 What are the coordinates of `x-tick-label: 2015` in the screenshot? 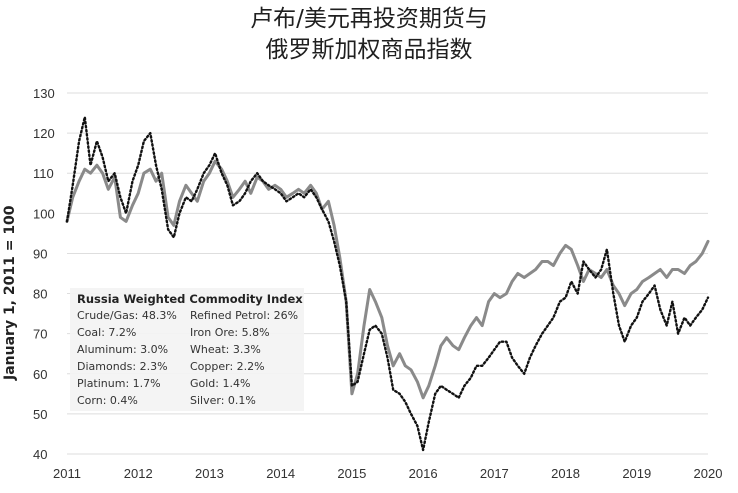 It's located at (351, 473).